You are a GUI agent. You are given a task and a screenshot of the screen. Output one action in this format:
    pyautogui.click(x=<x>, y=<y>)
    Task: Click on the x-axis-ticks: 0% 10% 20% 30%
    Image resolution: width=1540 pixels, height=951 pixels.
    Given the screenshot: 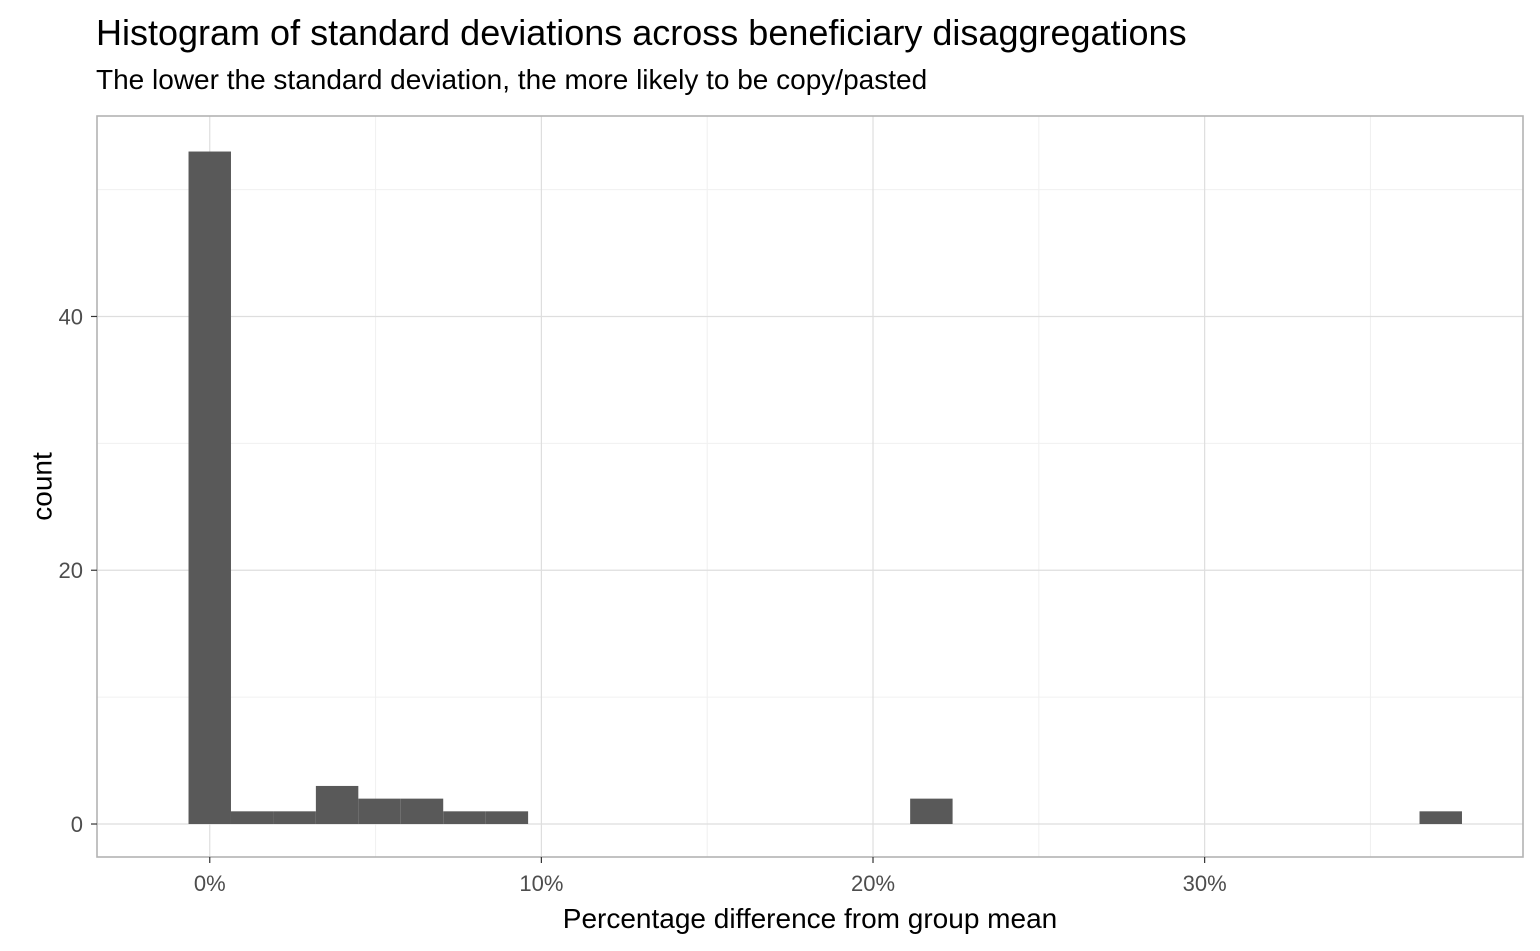 What is the action you would take?
    pyautogui.click(x=710, y=876)
    